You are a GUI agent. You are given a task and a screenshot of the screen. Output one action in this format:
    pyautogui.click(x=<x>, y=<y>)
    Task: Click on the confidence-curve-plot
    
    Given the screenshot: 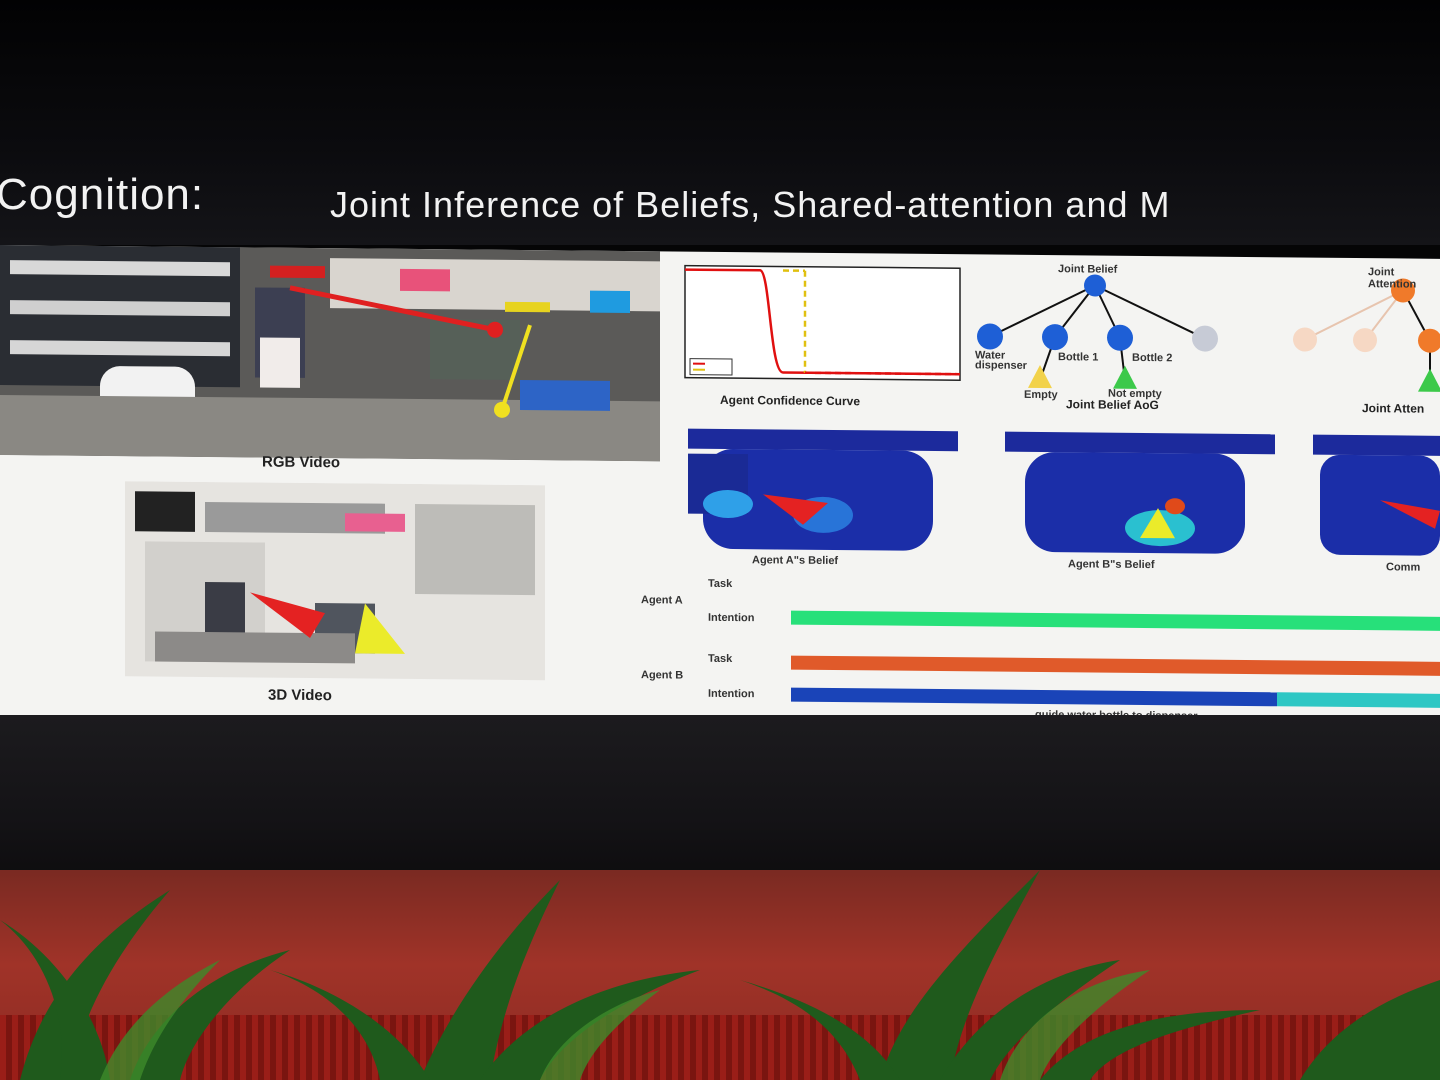 What is the action you would take?
    pyautogui.click(x=822, y=322)
    